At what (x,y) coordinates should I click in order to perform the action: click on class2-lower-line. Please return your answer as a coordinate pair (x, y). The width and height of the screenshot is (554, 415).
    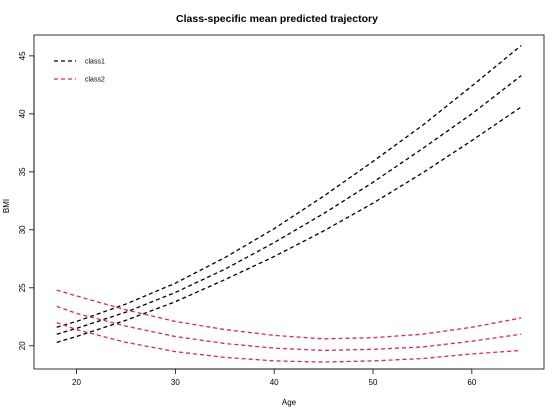
    Looking at the image, I should click on (289, 342).